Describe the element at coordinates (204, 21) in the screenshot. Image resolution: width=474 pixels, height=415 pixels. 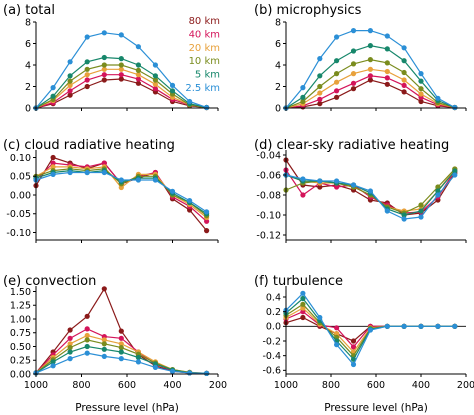
I see `legend-entry: 80 km` at that location.